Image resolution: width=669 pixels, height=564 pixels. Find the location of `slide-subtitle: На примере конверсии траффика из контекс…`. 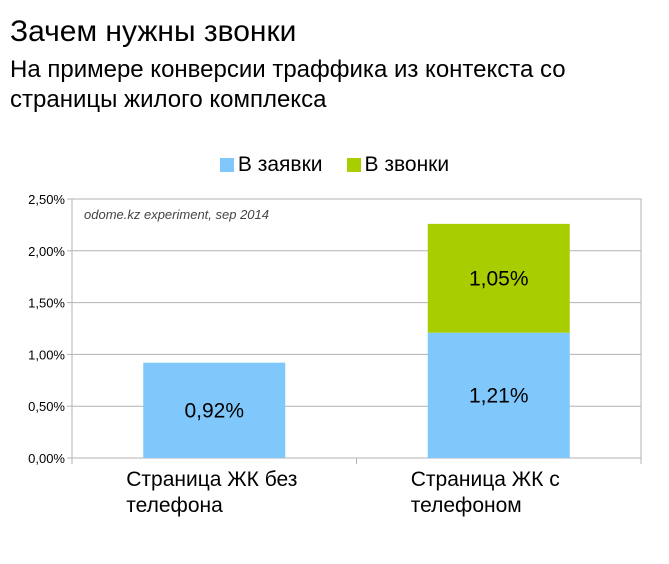

slide-subtitle: На примере конверсии траффика из контекс… is located at coordinates (288, 84).